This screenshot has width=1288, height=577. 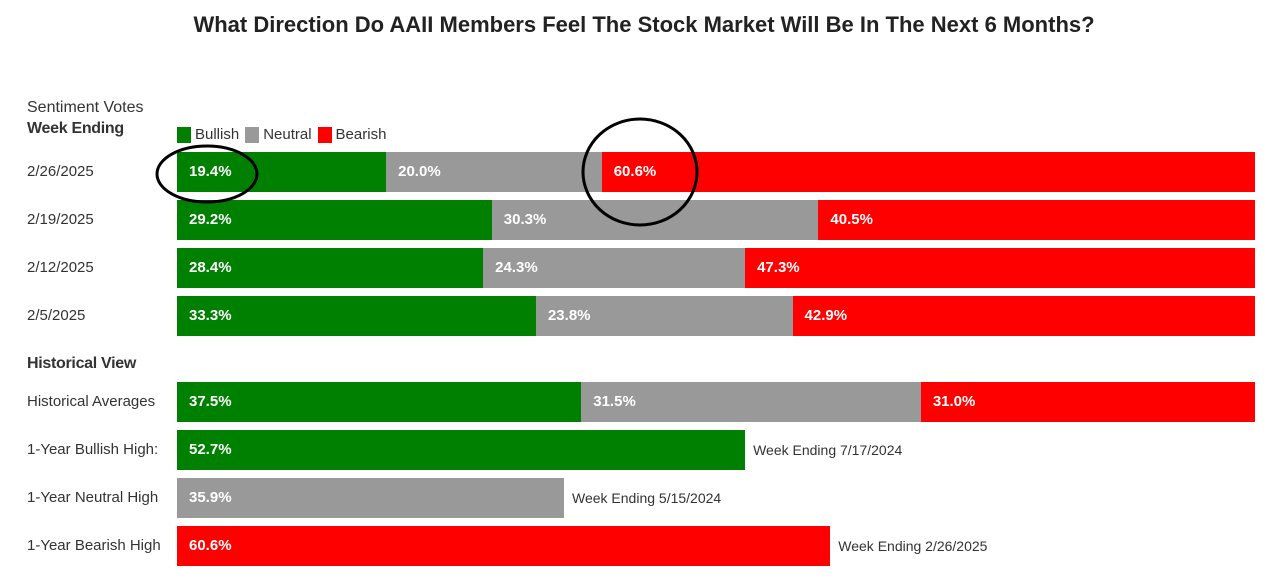 What do you see at coordinates (851, 219) in the screenshot?
I see `data-label: 40.5%` at bounding box center [851, 219].